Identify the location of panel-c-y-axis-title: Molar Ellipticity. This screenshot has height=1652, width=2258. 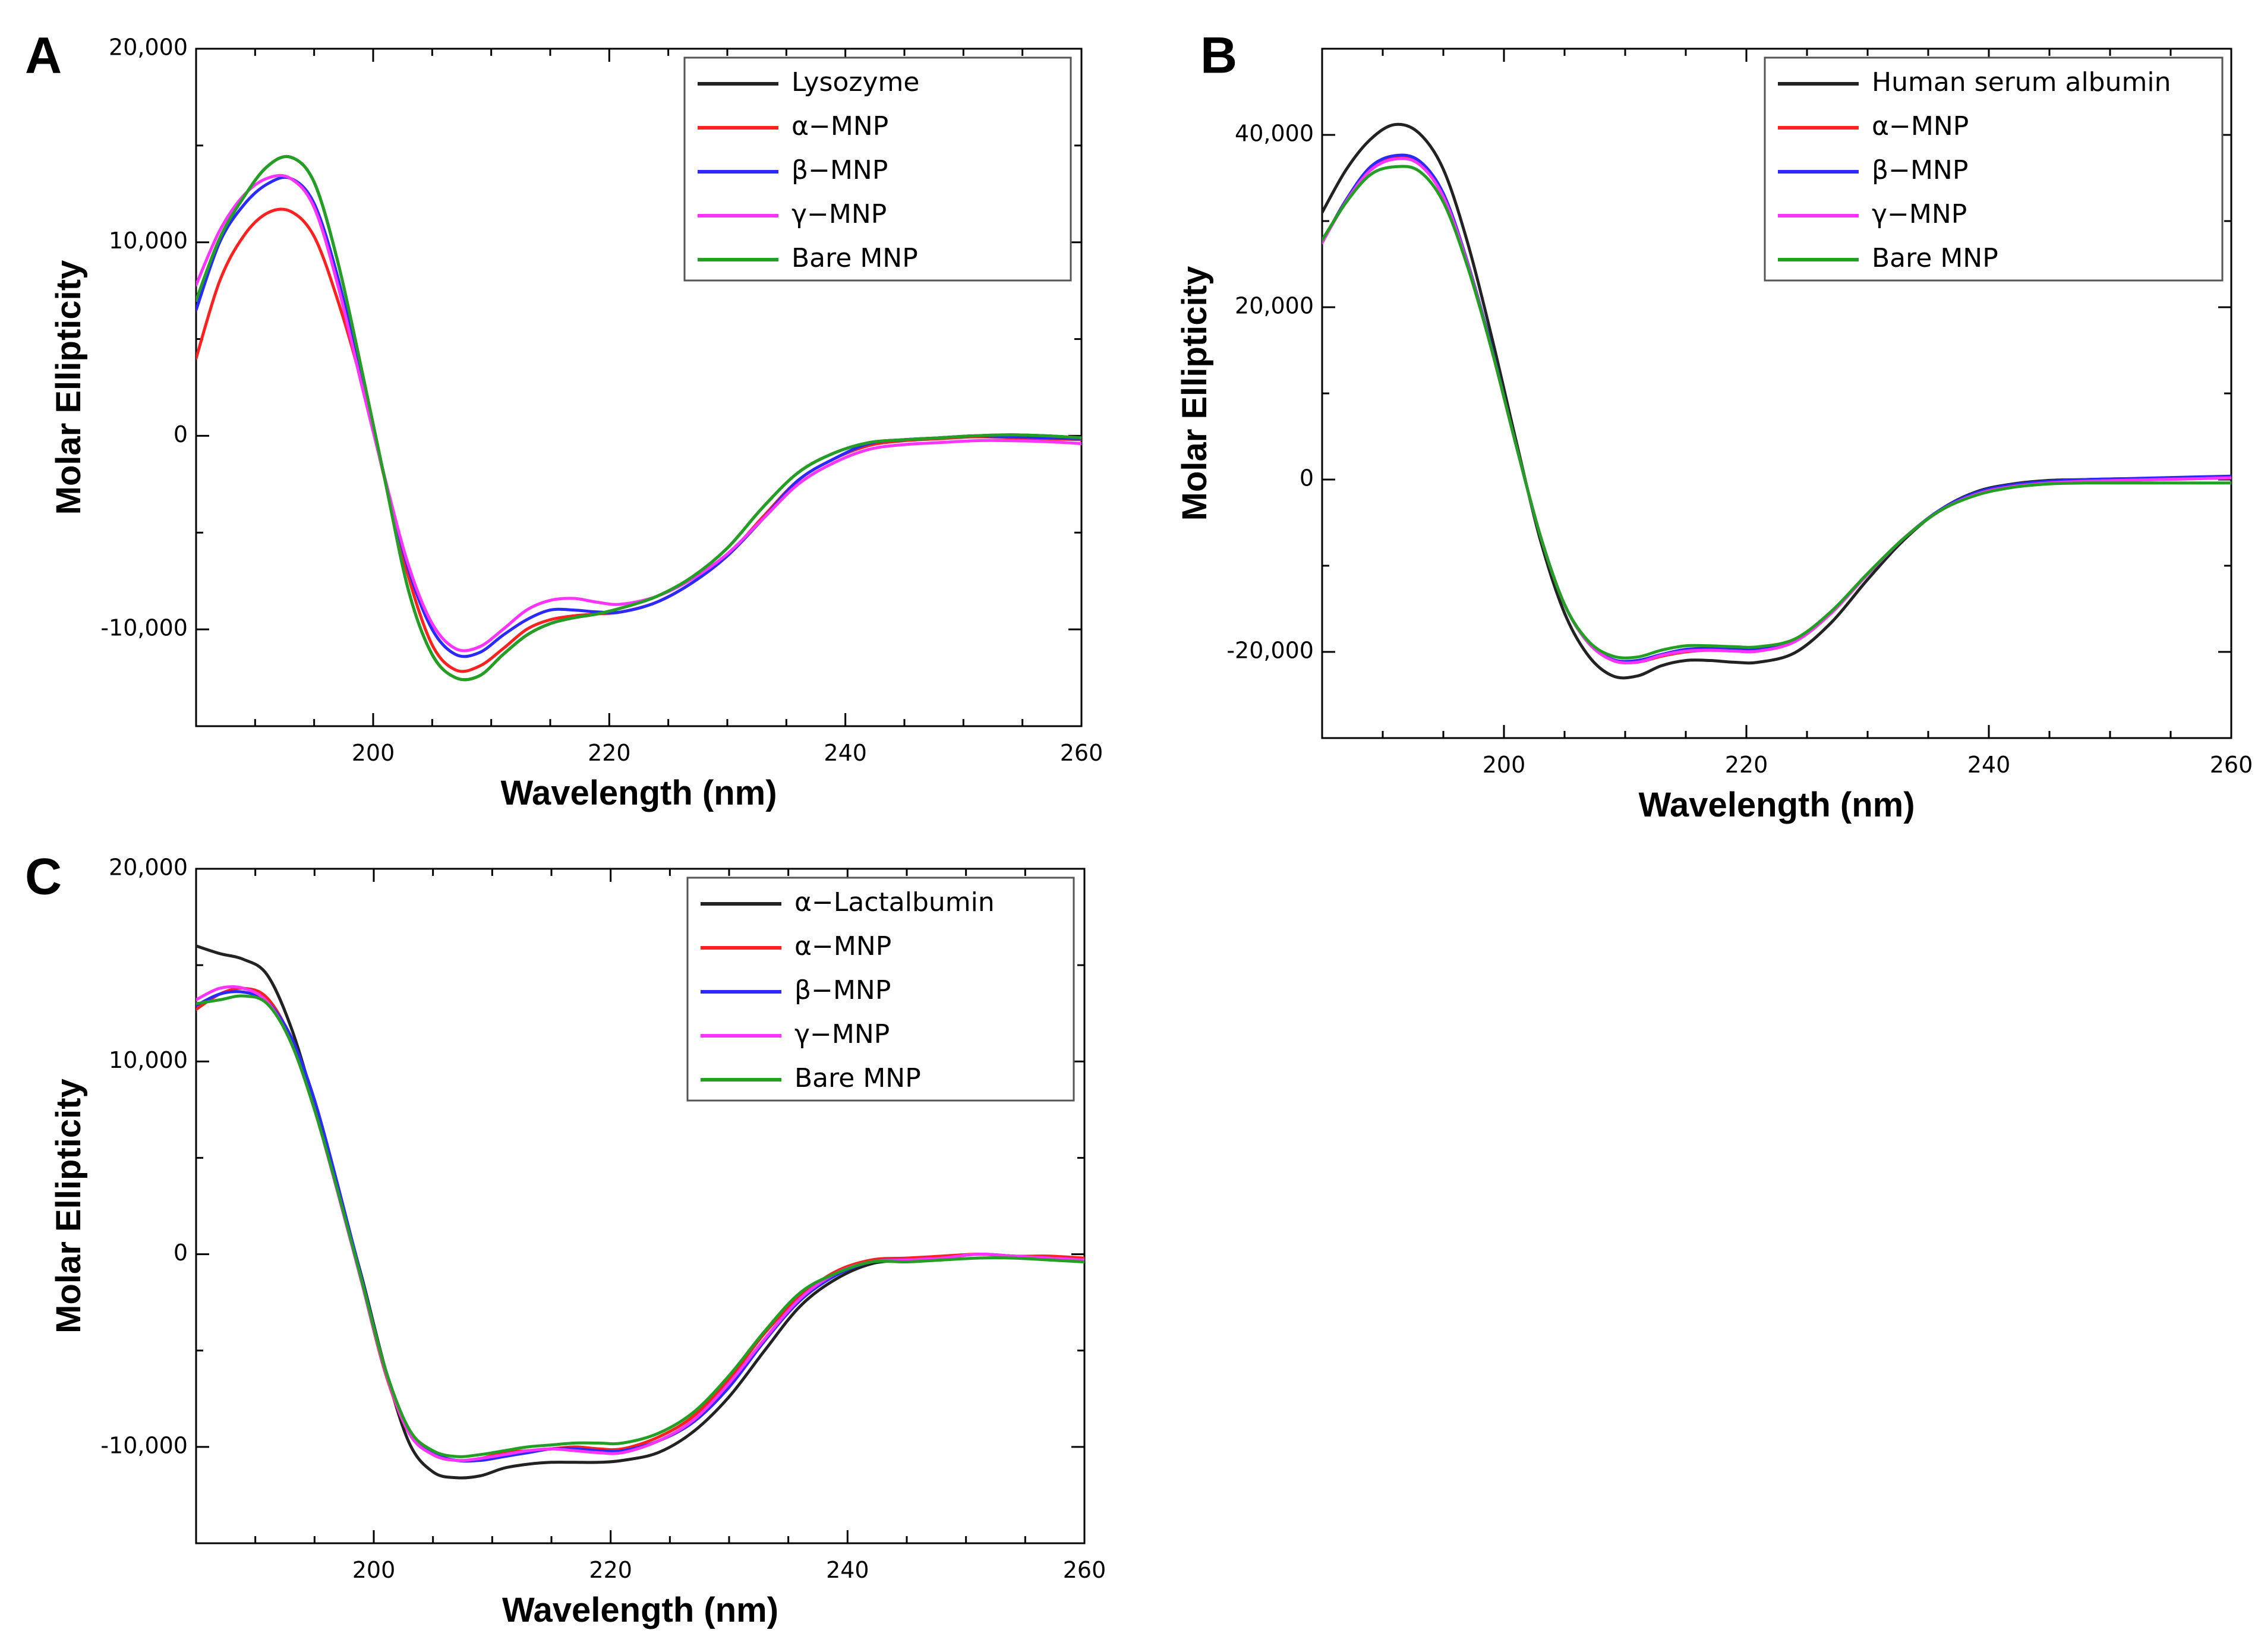
(69, 1206).